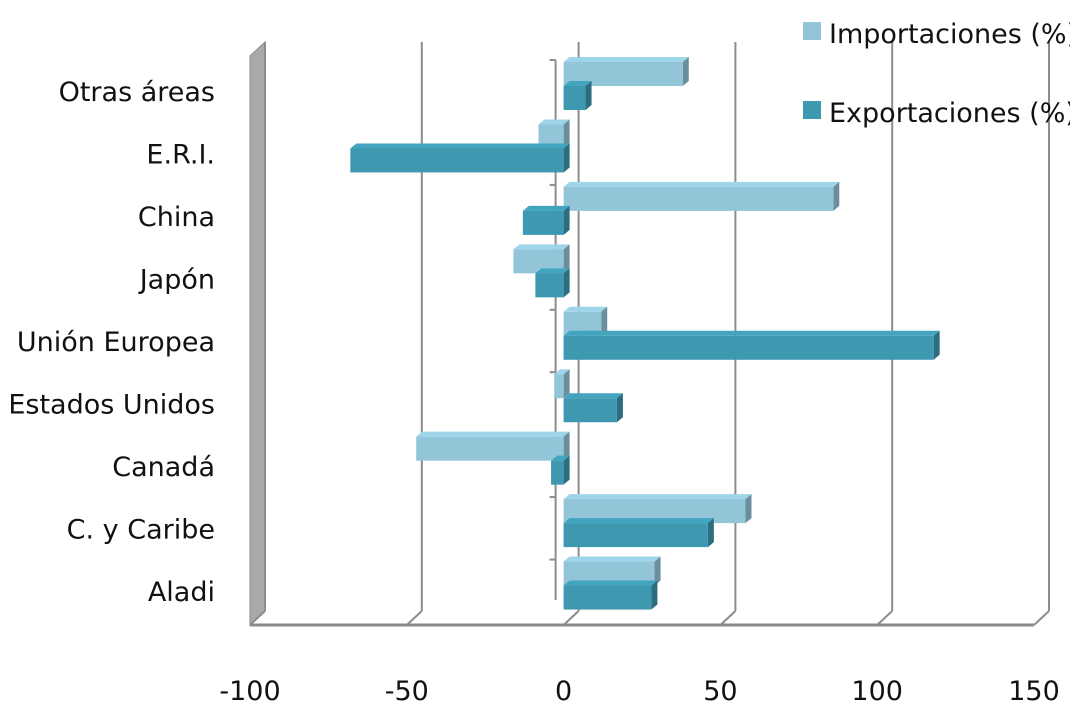 The width and height of the screenshot is (1070, 707). I want to click on bar-exportaciones-aladi, so click(610, 595).